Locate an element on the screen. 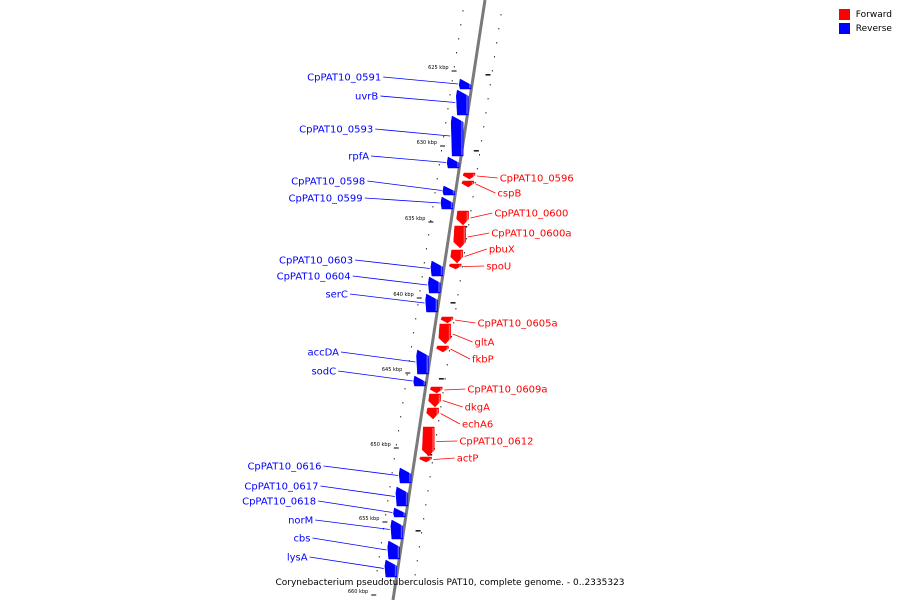 Image resolution: width=900 pixels, height=600 pixels. scale-tick-label: 660 kbp is located at coordinates (358, 592).